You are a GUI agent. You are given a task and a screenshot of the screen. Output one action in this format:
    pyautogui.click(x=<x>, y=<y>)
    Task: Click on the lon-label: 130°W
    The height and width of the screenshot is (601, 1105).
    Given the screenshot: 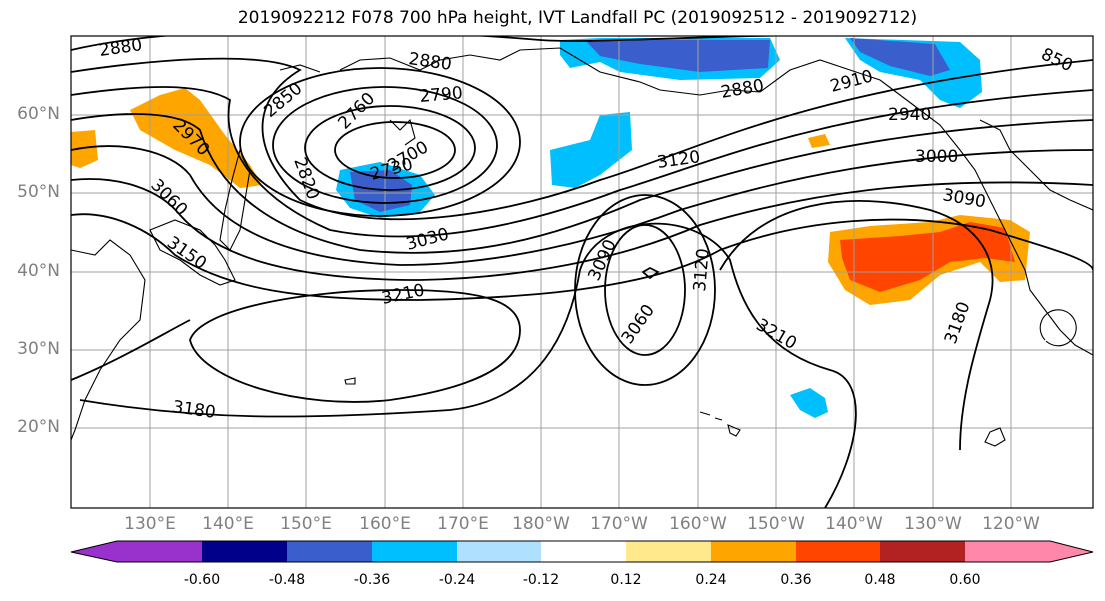 What is the action you would take?
    pyautogui.click(x=933, y=524)
    